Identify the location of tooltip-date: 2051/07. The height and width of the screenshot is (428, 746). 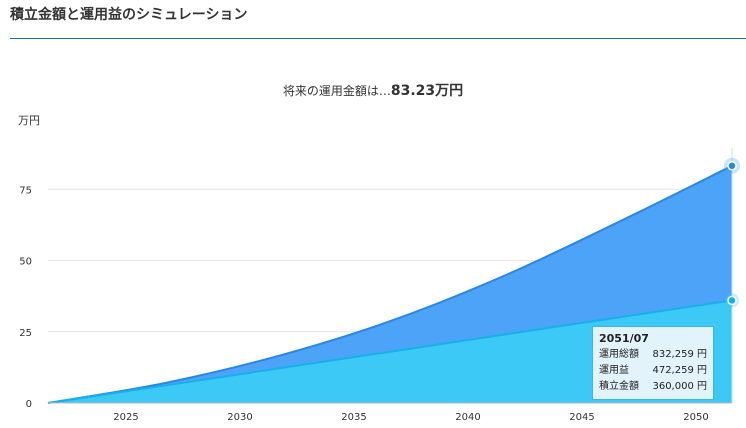
(624, 338).